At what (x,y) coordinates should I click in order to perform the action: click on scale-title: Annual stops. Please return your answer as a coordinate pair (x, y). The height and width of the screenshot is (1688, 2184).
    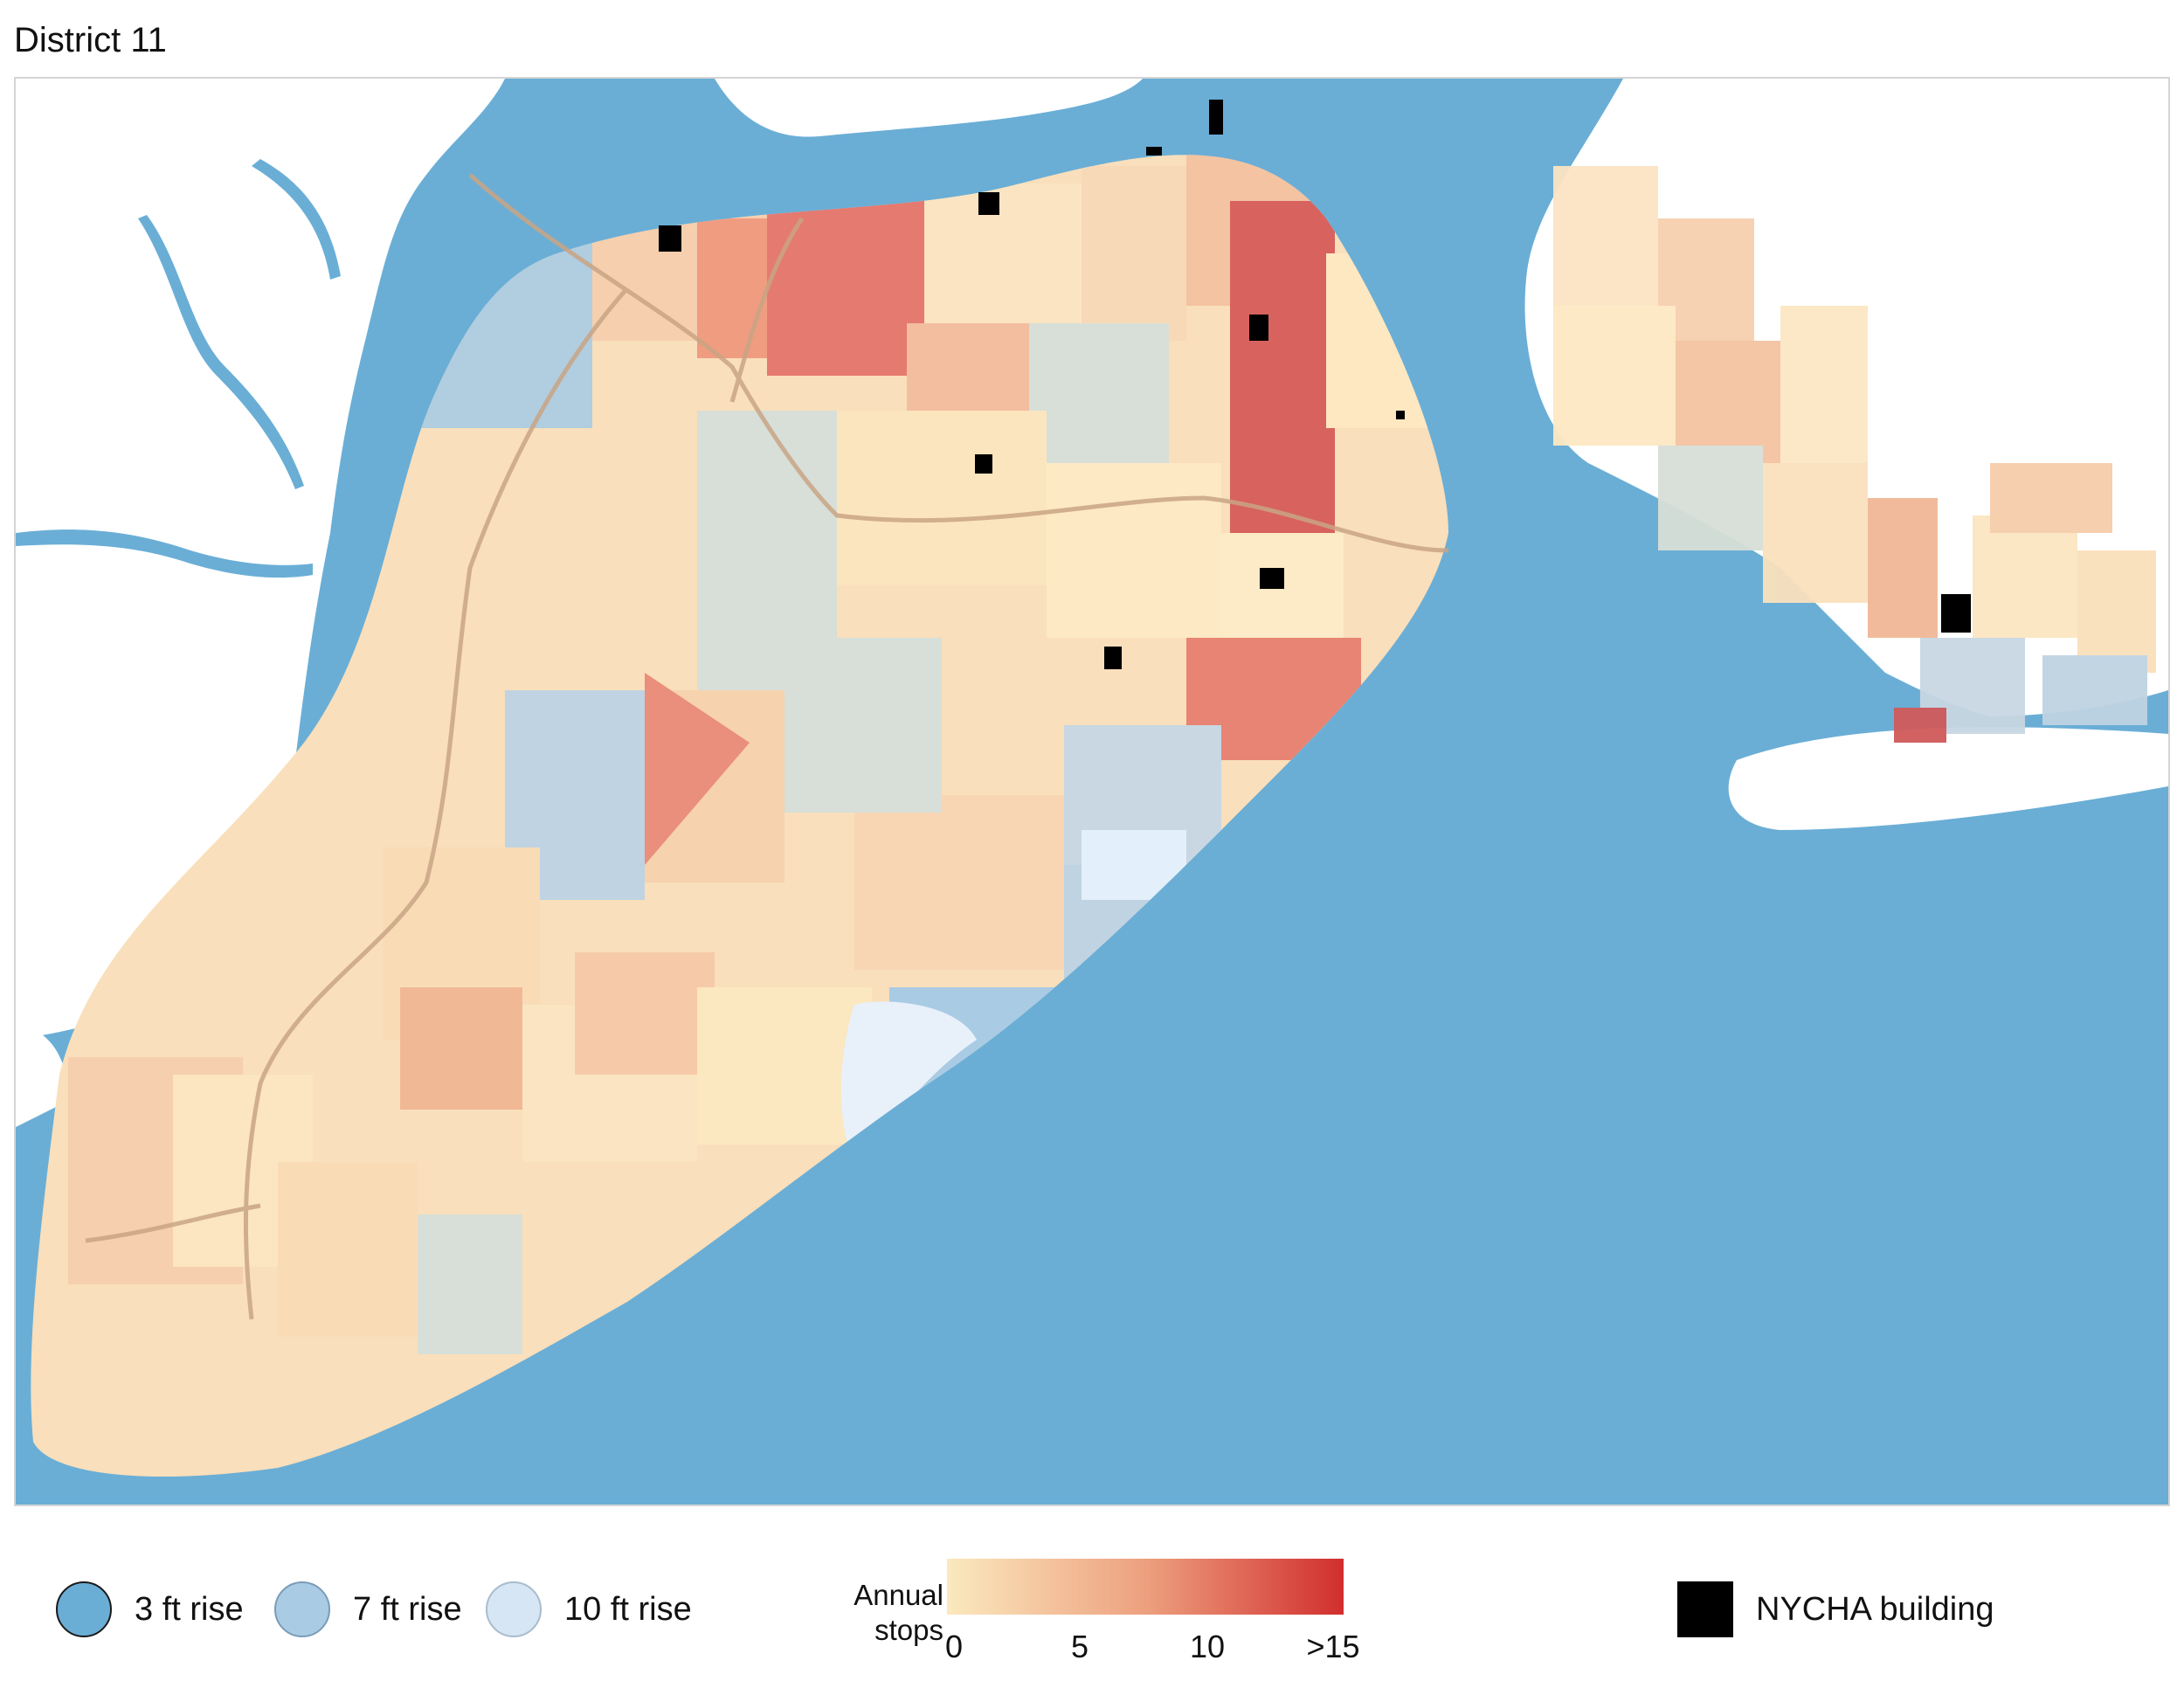
    Looking at the image, I should click on (898, 1612).